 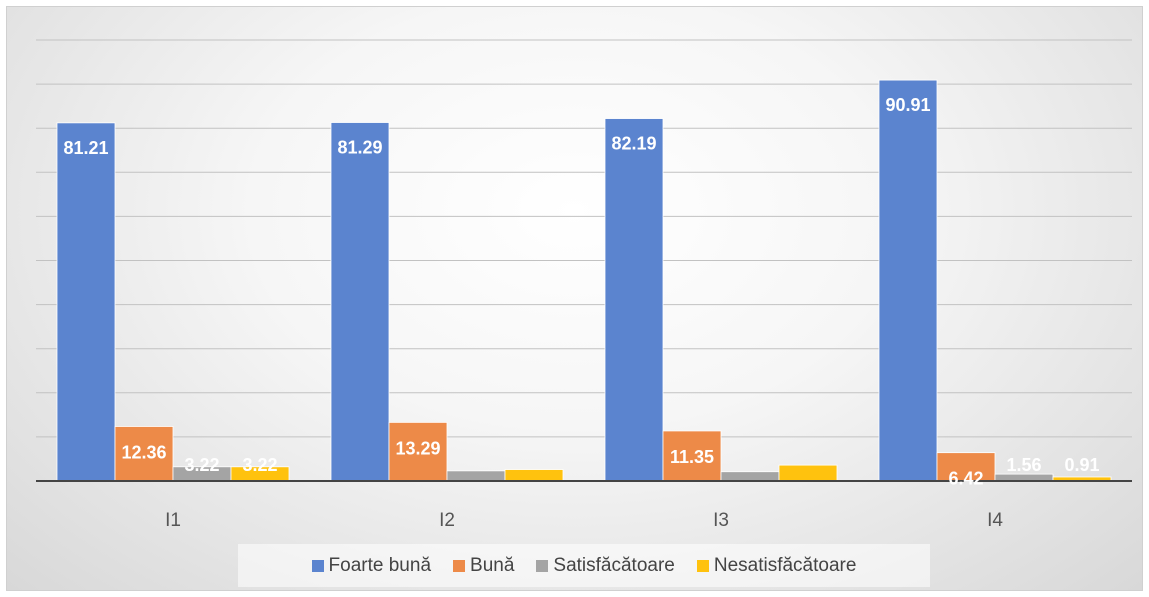 I want to click on x-tick-label: I4, so click(x=995, y=520).